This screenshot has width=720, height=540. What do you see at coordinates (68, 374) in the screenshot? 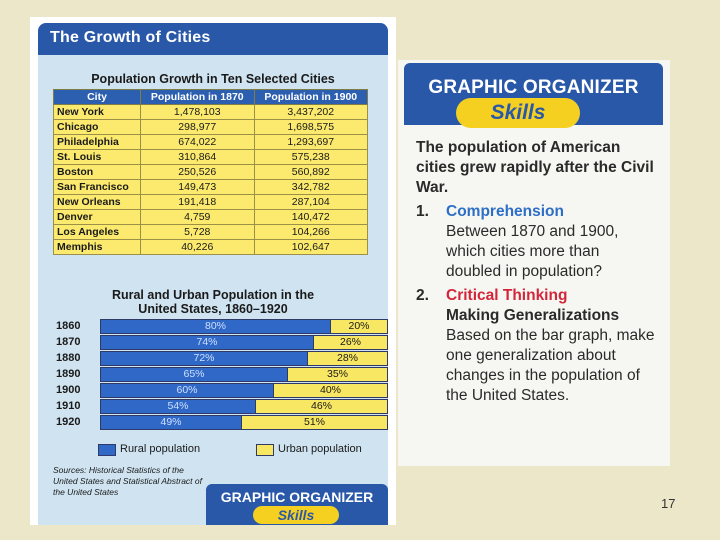
I see `bar-year-label: 1890` at bounding box center [68, 374].